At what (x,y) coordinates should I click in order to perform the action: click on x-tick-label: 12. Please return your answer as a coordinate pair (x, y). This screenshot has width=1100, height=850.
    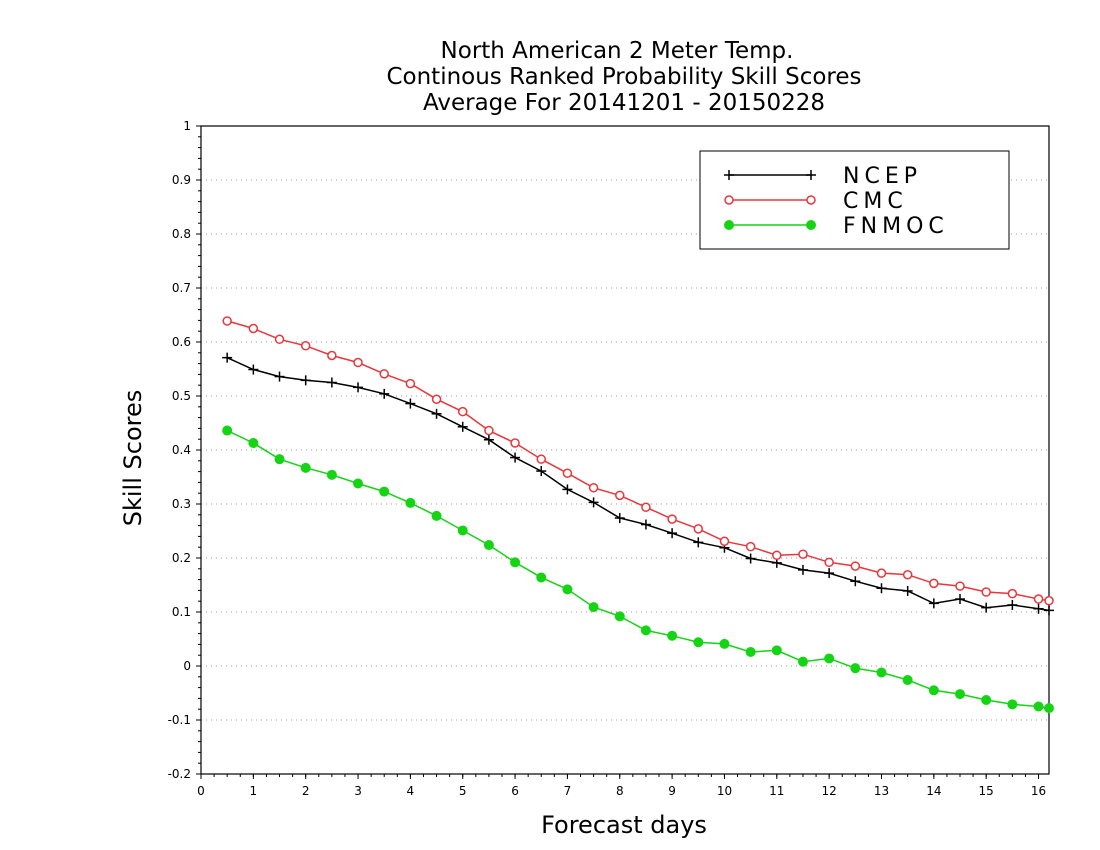
    Looking at the image, I should click on (829, 791).